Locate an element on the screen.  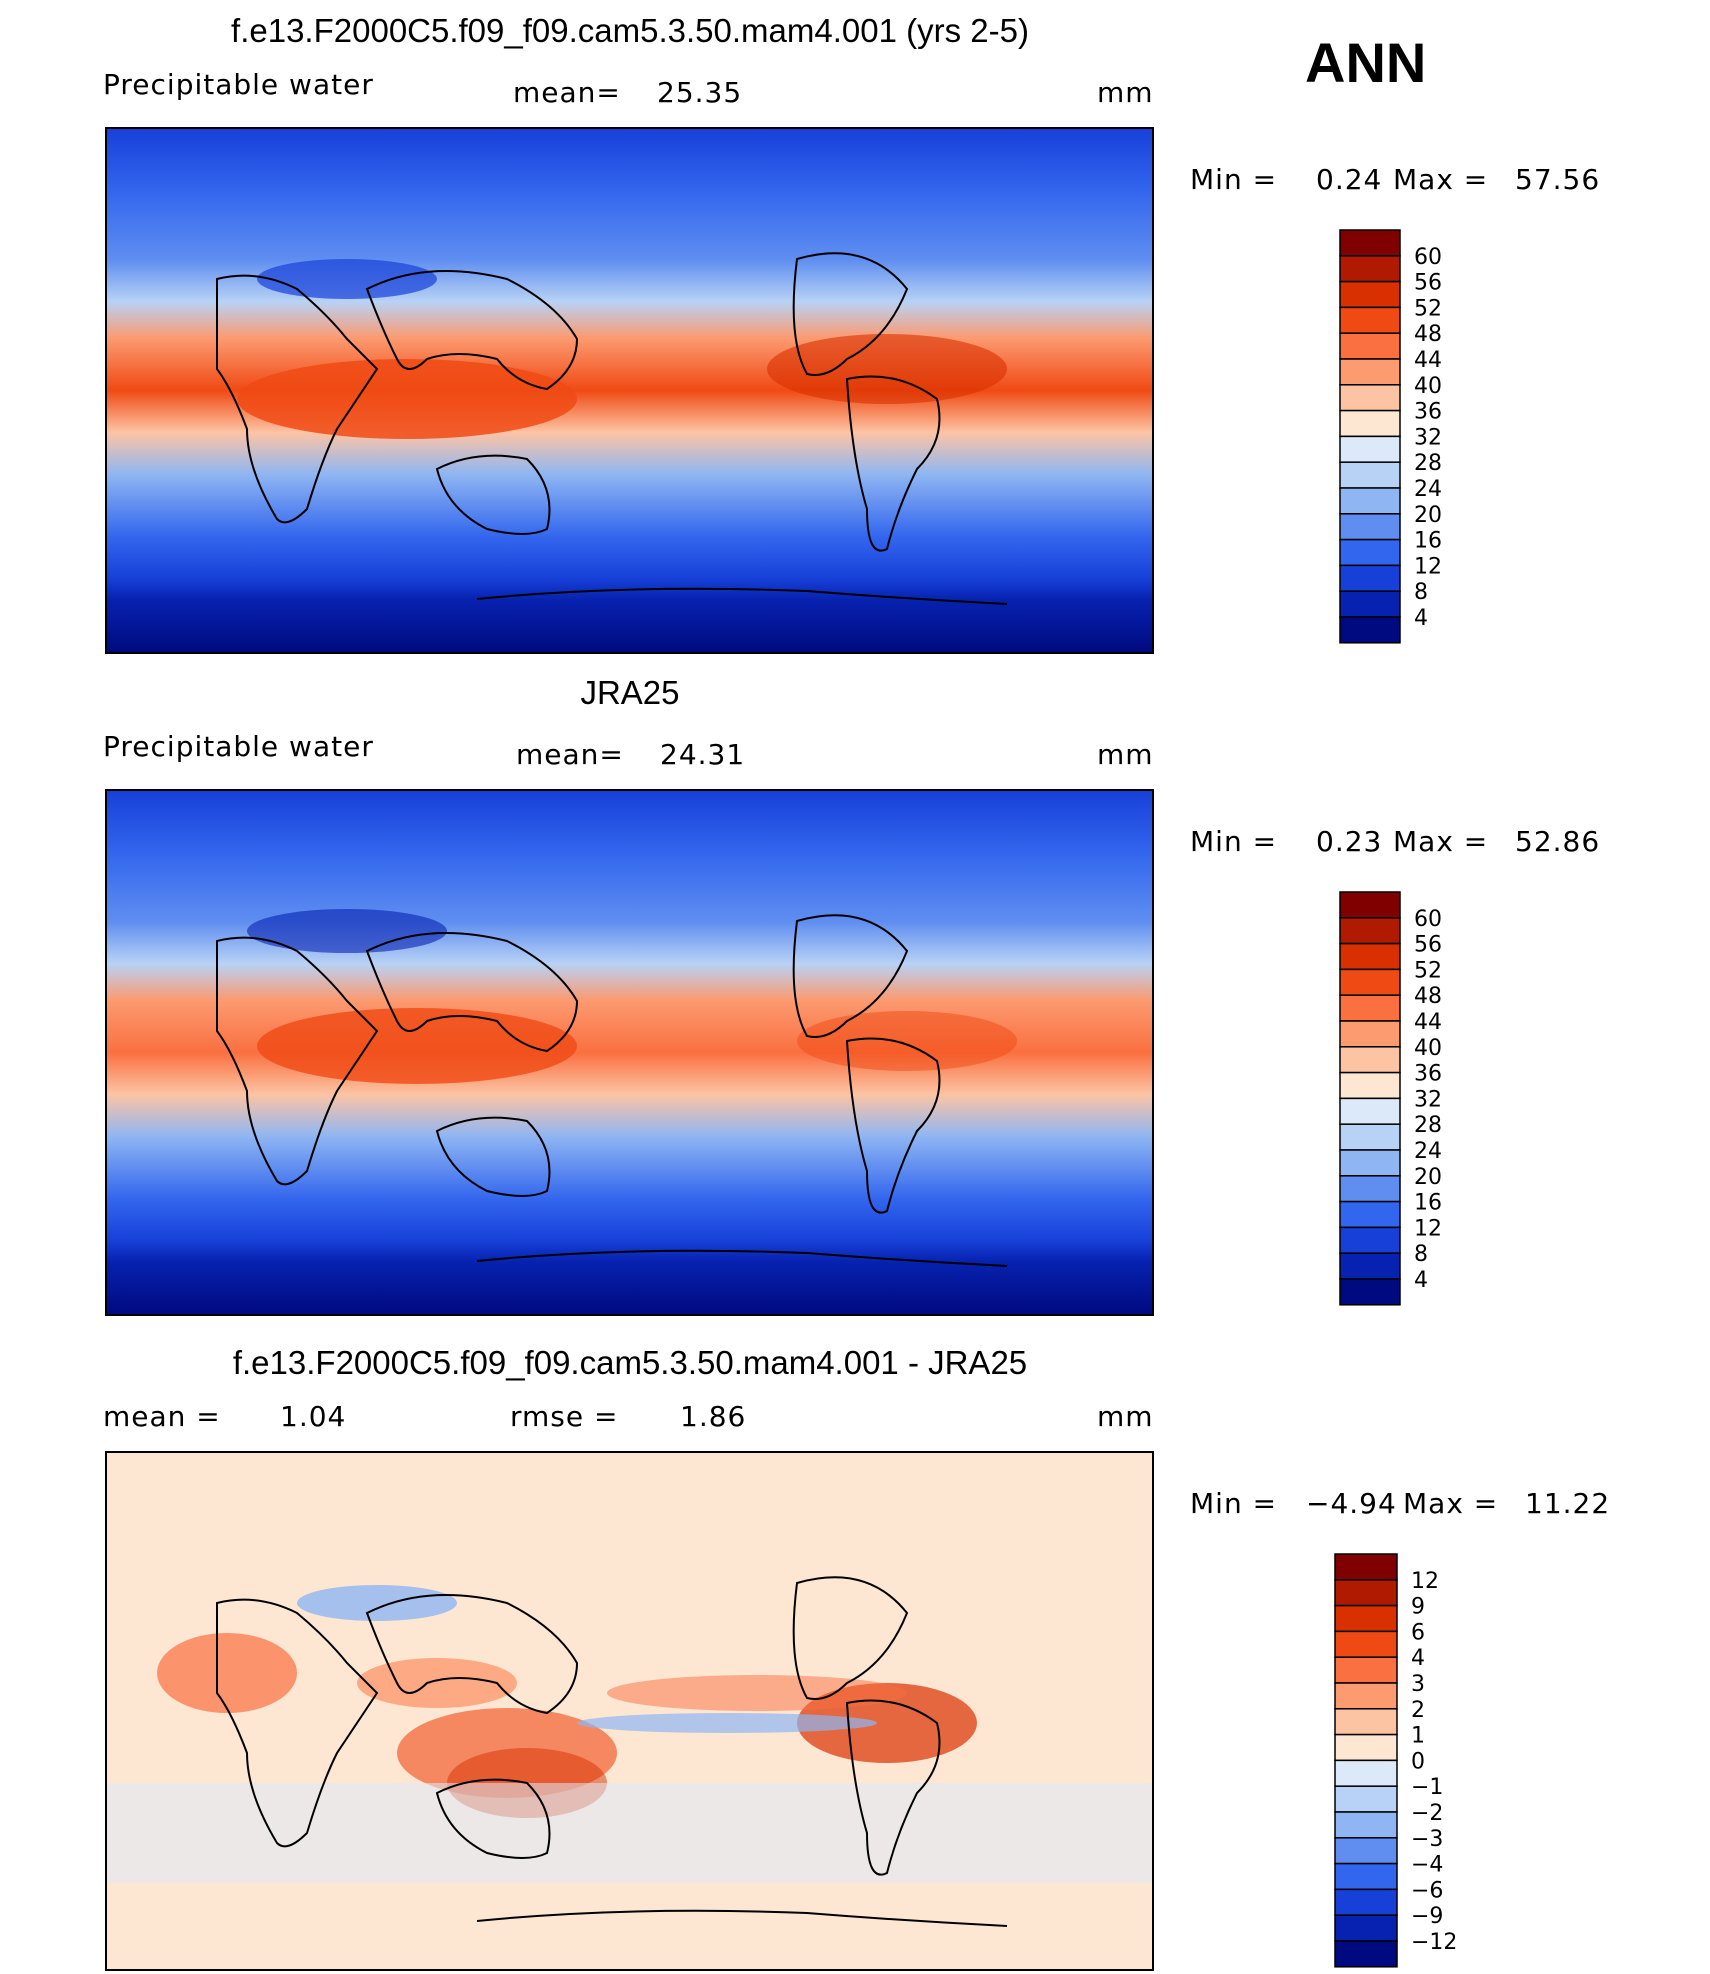
panel-1-min-value: 0.24 is located at coordinates (1349, 179).